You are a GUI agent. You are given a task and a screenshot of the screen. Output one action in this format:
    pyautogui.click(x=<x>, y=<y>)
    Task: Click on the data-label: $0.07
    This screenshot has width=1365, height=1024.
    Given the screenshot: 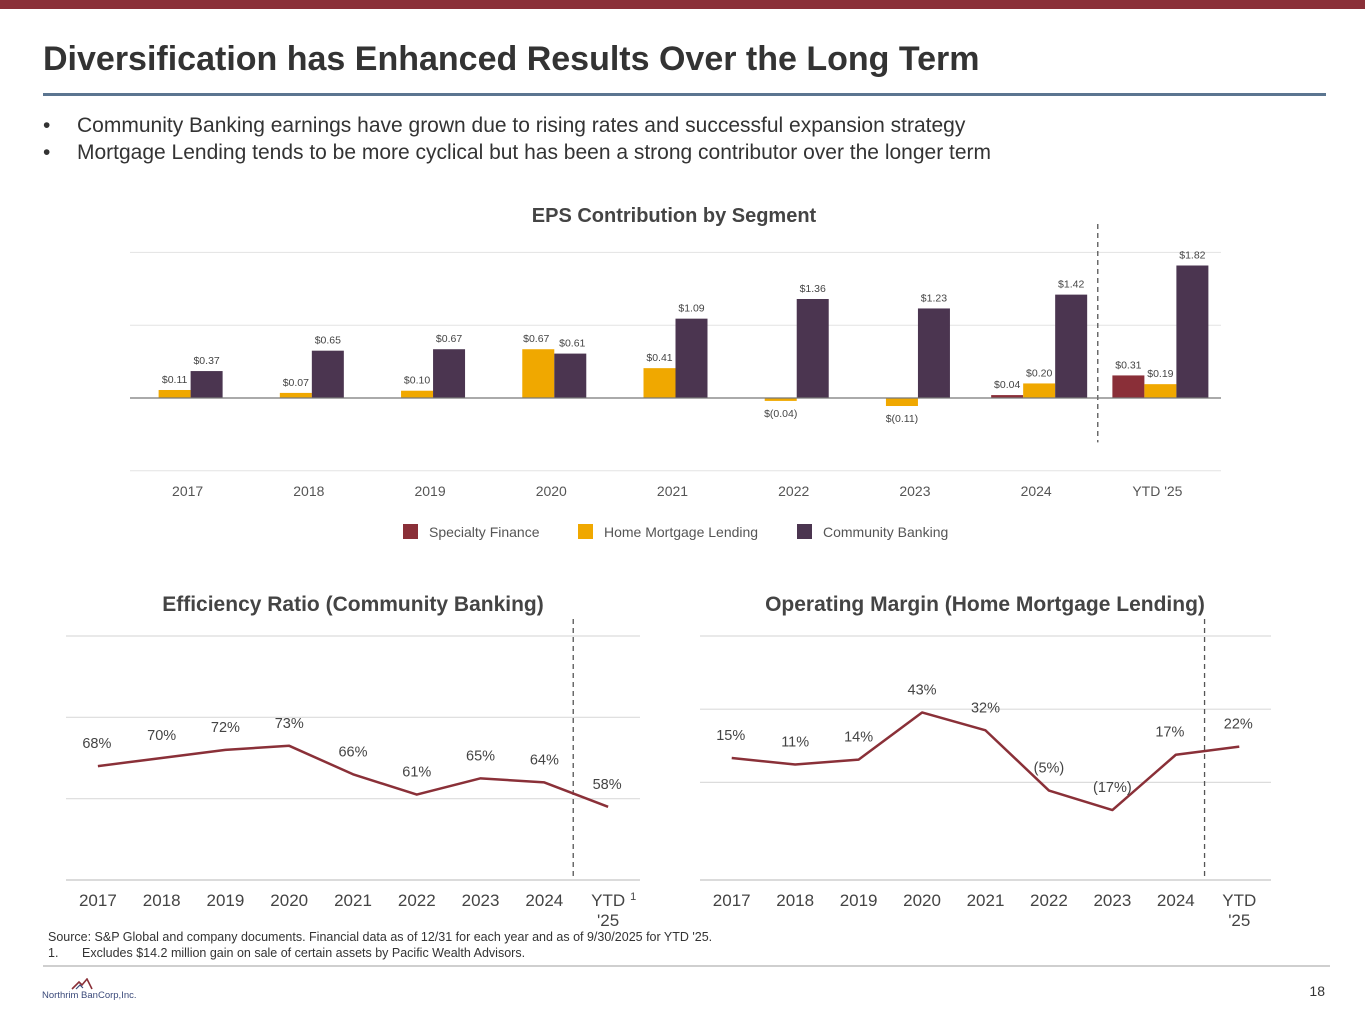 What is the action you would take?
    pyautogui.click(x=296, y=383)
    